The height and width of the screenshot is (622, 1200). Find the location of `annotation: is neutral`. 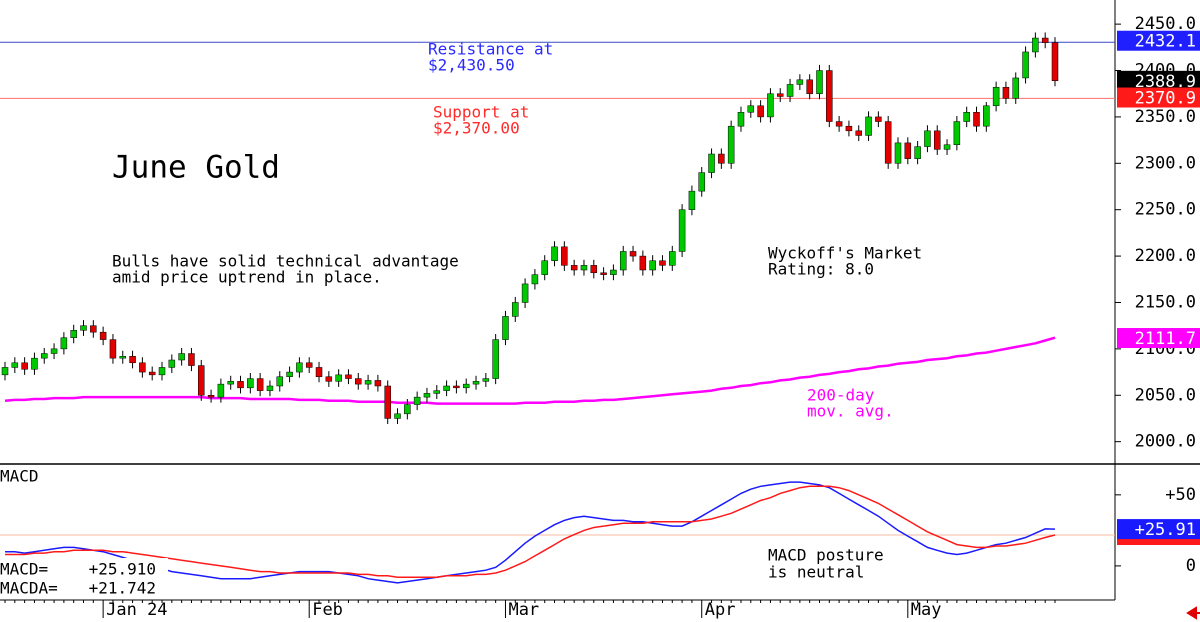

annotation: is neutral is located at coordinates (816, 572).